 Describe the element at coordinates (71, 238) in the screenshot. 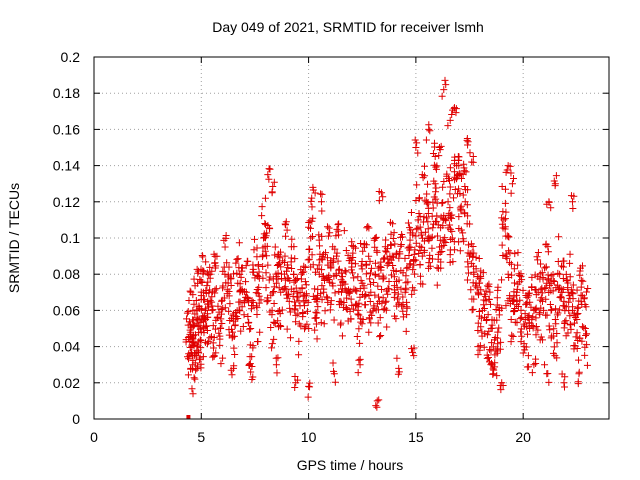

I see `y-tick-label: 0.1` at that location.